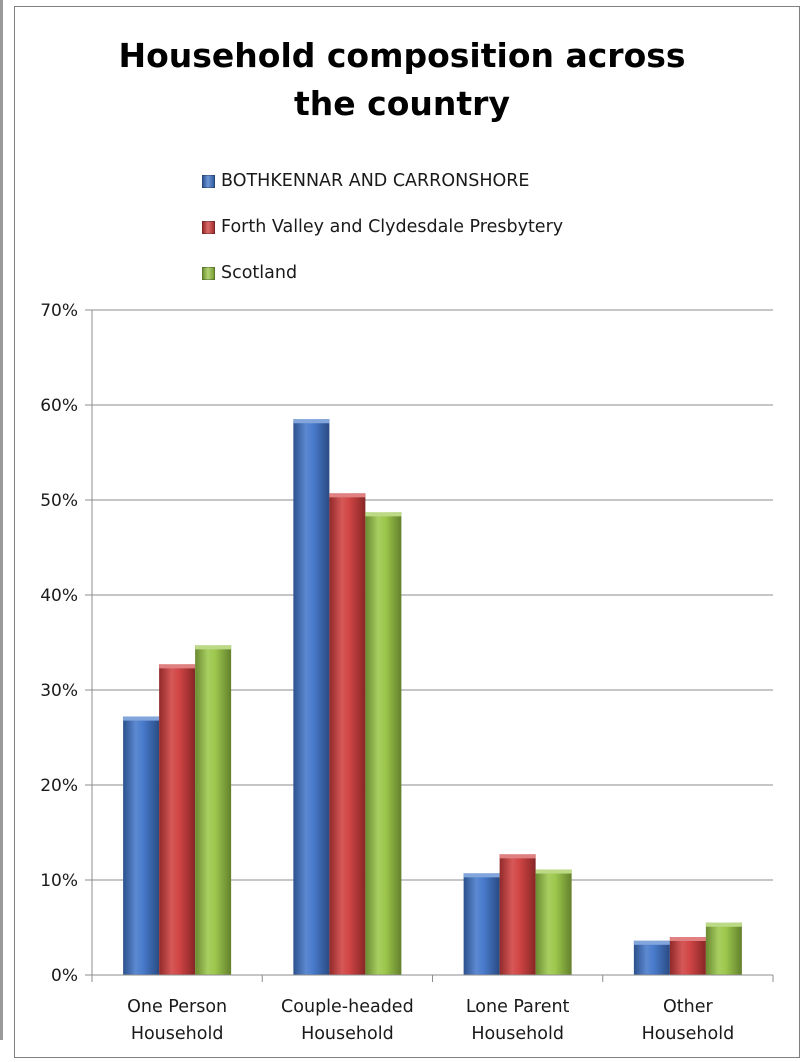  Describe the element at coordinates (347, 1034) in the screenshot. I see `x-tick-label-2-line-2: Household` at that location.